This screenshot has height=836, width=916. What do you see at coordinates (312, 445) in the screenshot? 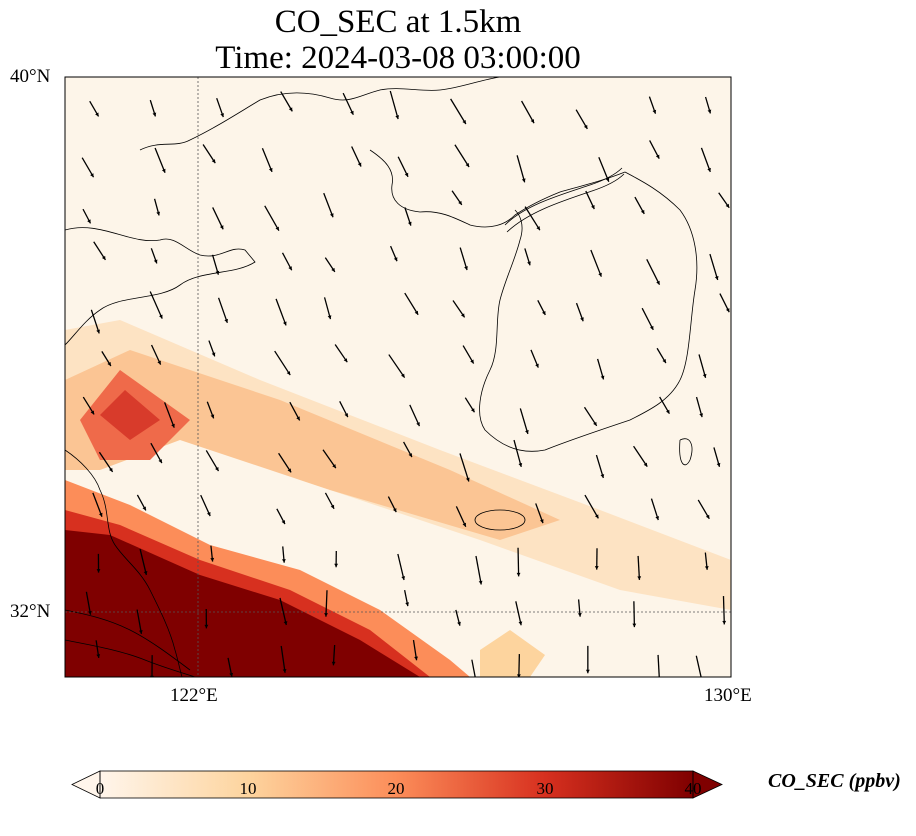
I see `plume-core` at bounding box center [312, 445].